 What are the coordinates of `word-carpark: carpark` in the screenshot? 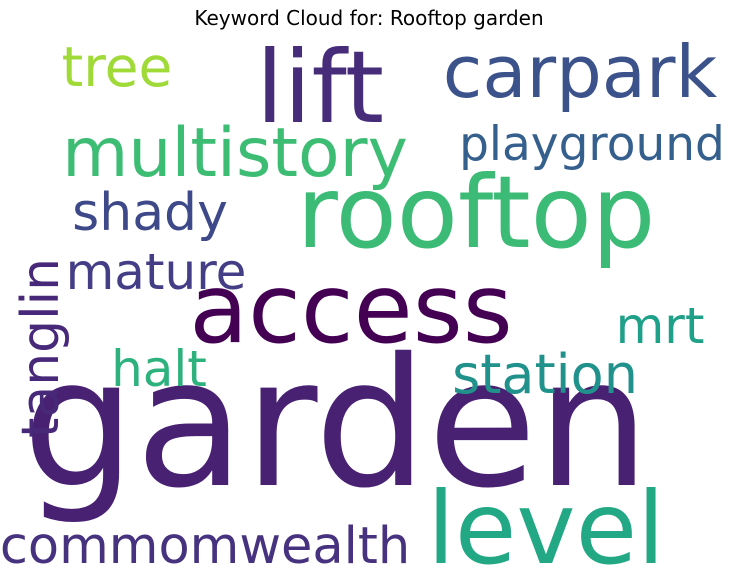 It's located at (580, 72).